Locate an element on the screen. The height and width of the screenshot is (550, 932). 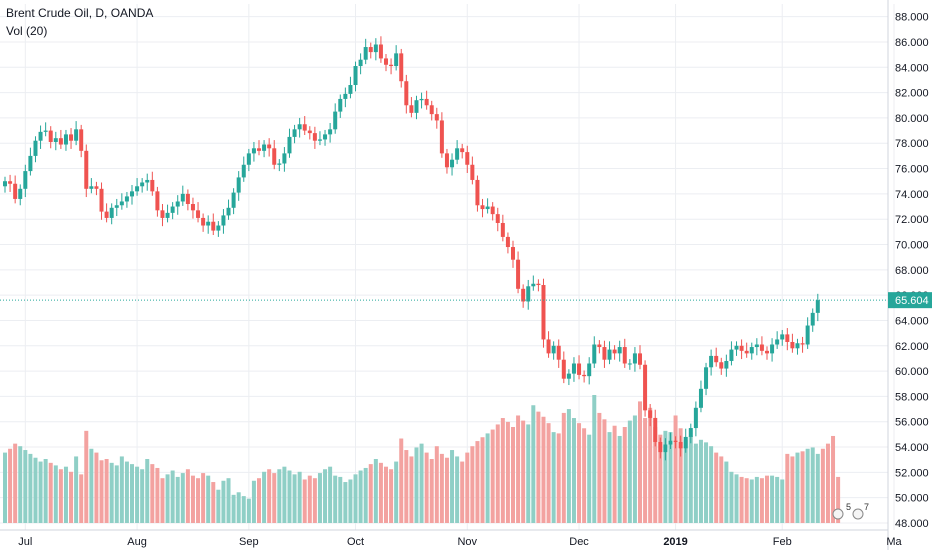
volume-indicator-label: Vol (20) is located at coordinates (27, 31).